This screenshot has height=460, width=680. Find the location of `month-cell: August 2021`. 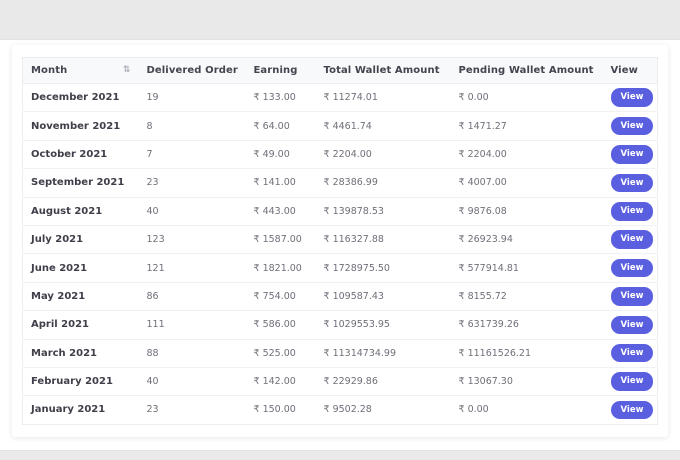

month-cell: August 2021 is located at coordinates (80, 211).